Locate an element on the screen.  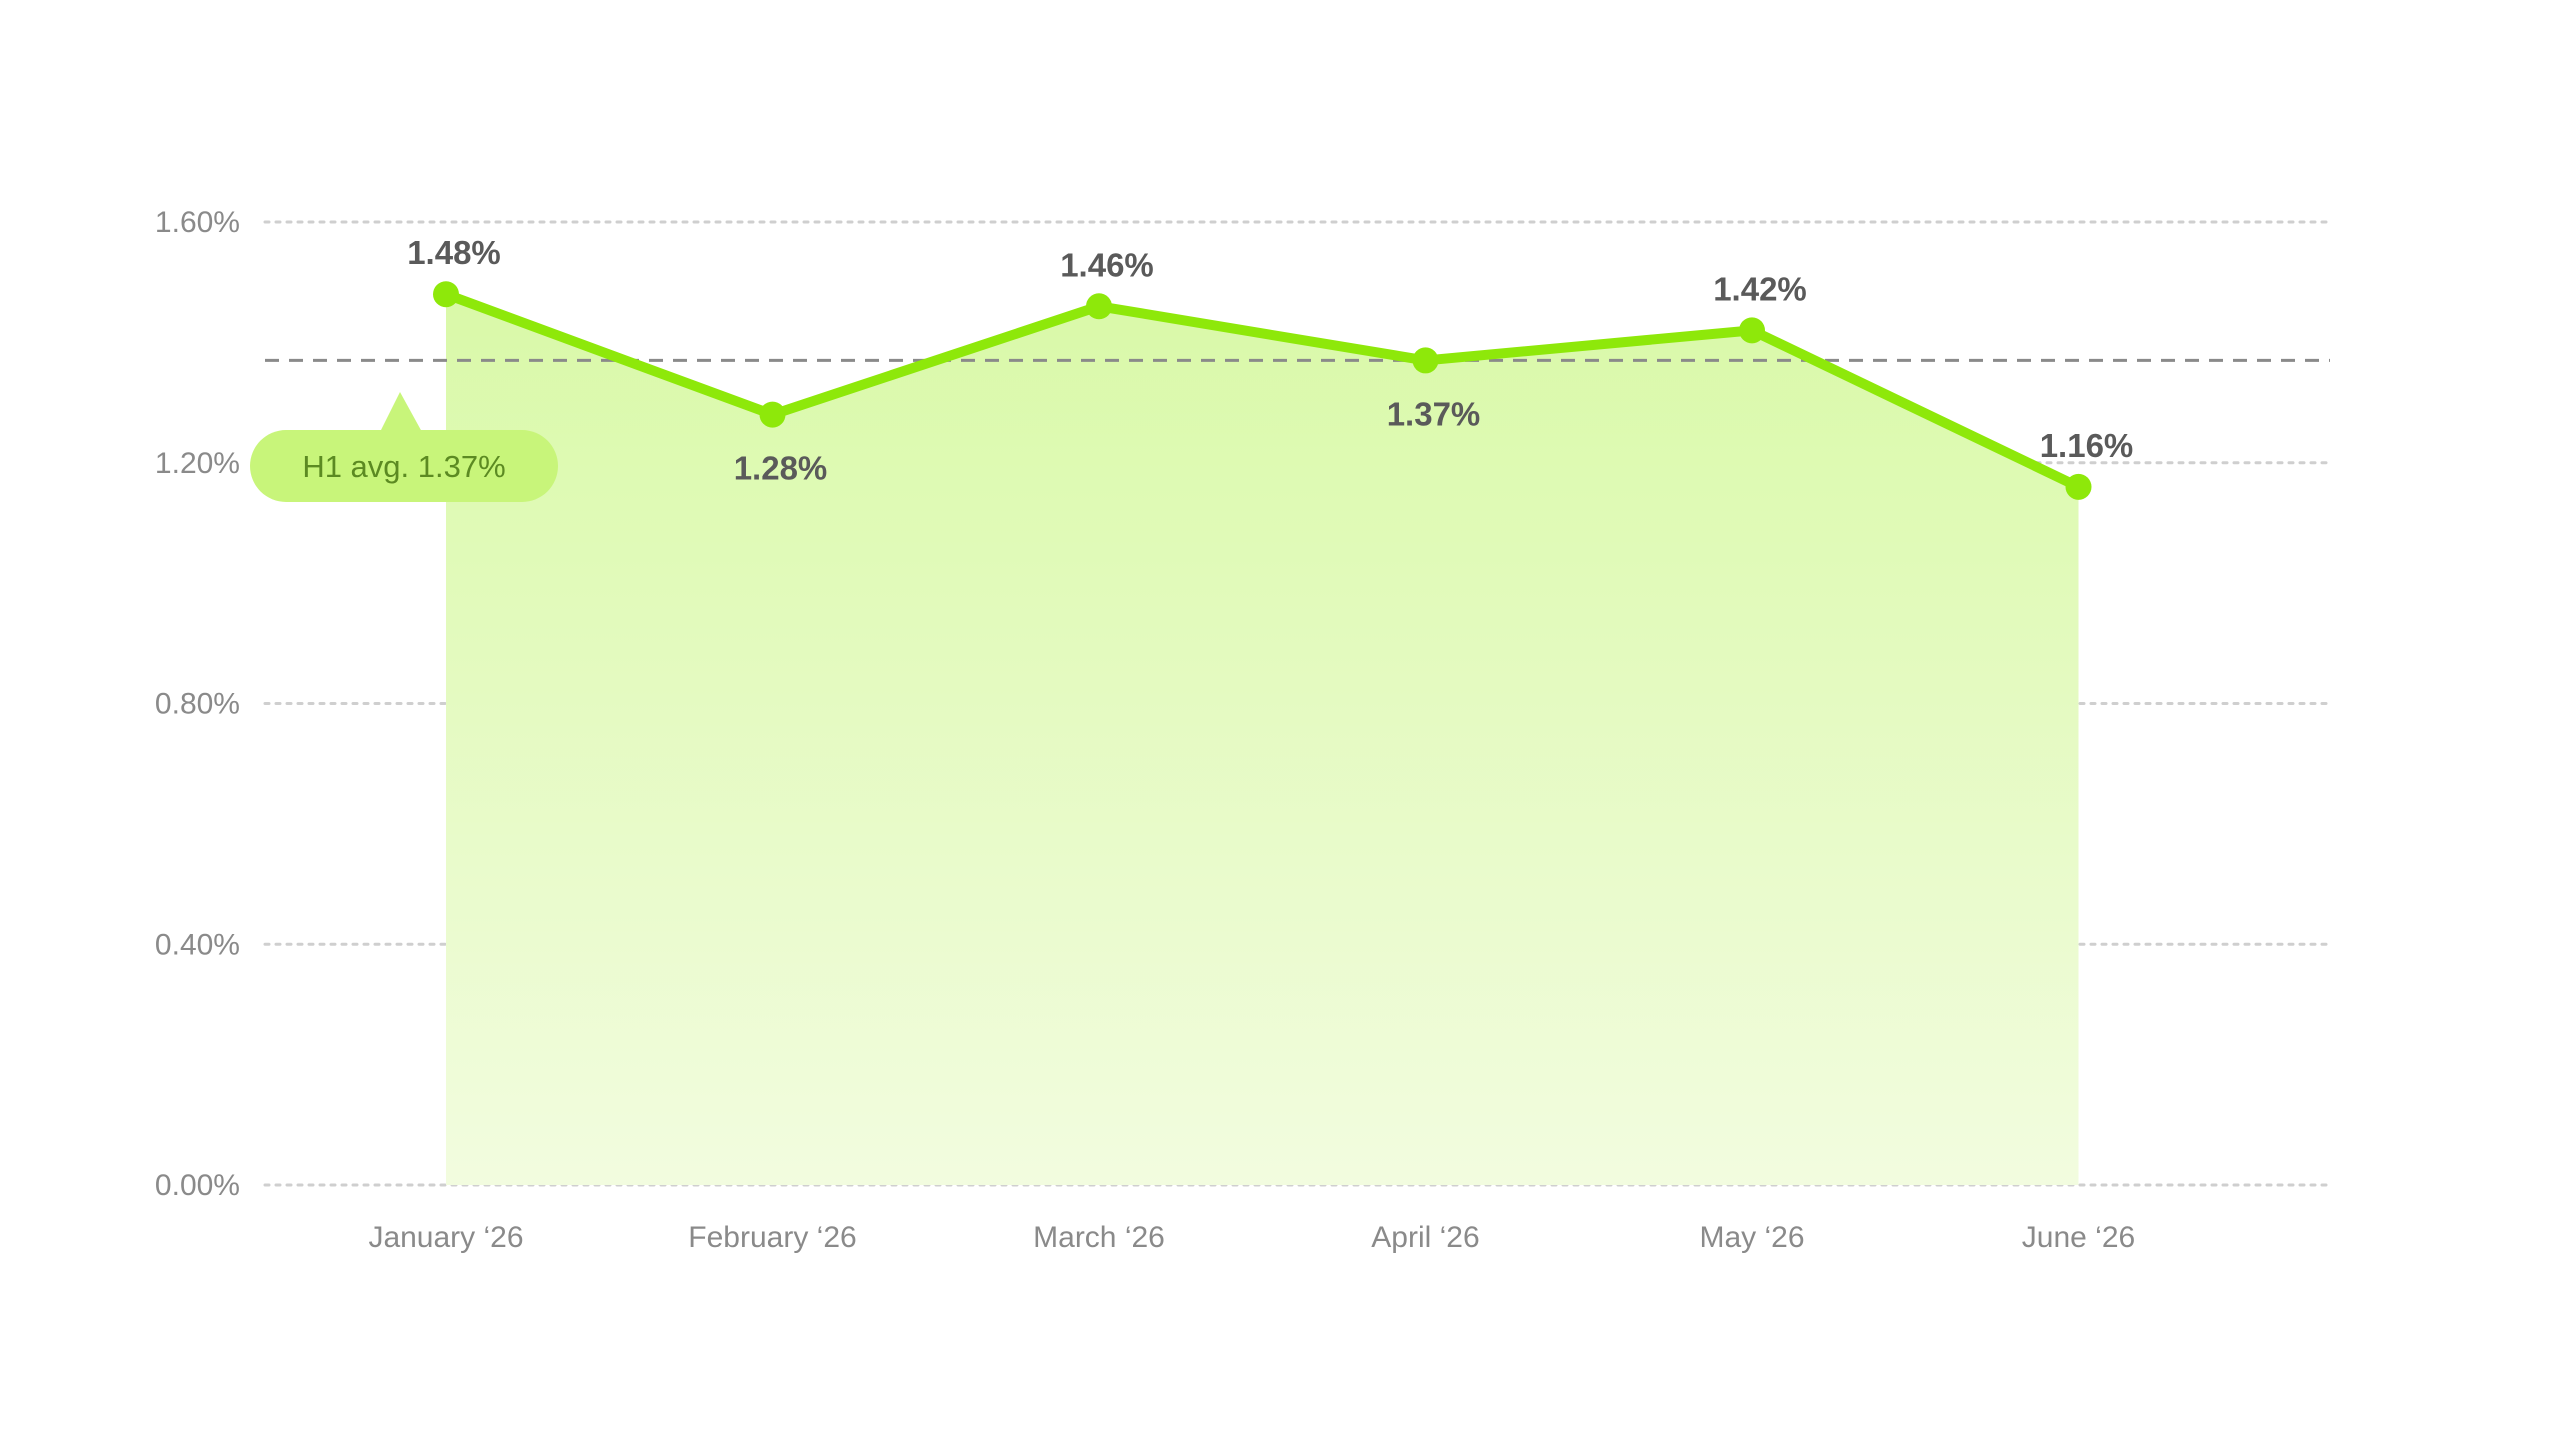
data-points-layer is located at coordinates (1262, 390).